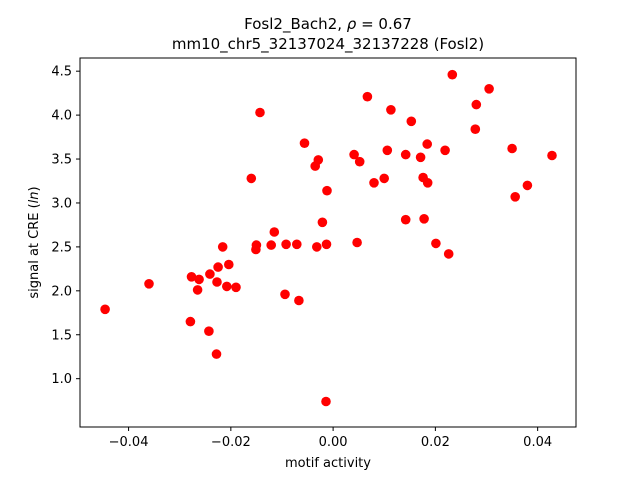  What do you see at coordinates (61, 335) in the screenshot?
I see `y-tick-label: 1.5` at bounding box center [61, 335].